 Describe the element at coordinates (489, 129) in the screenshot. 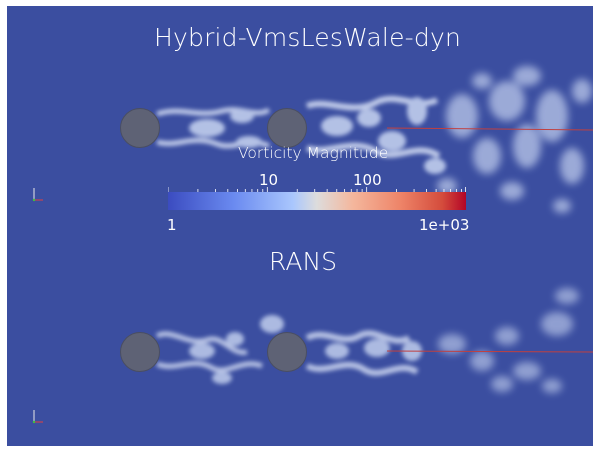

I see `reference-line-top` at that location.